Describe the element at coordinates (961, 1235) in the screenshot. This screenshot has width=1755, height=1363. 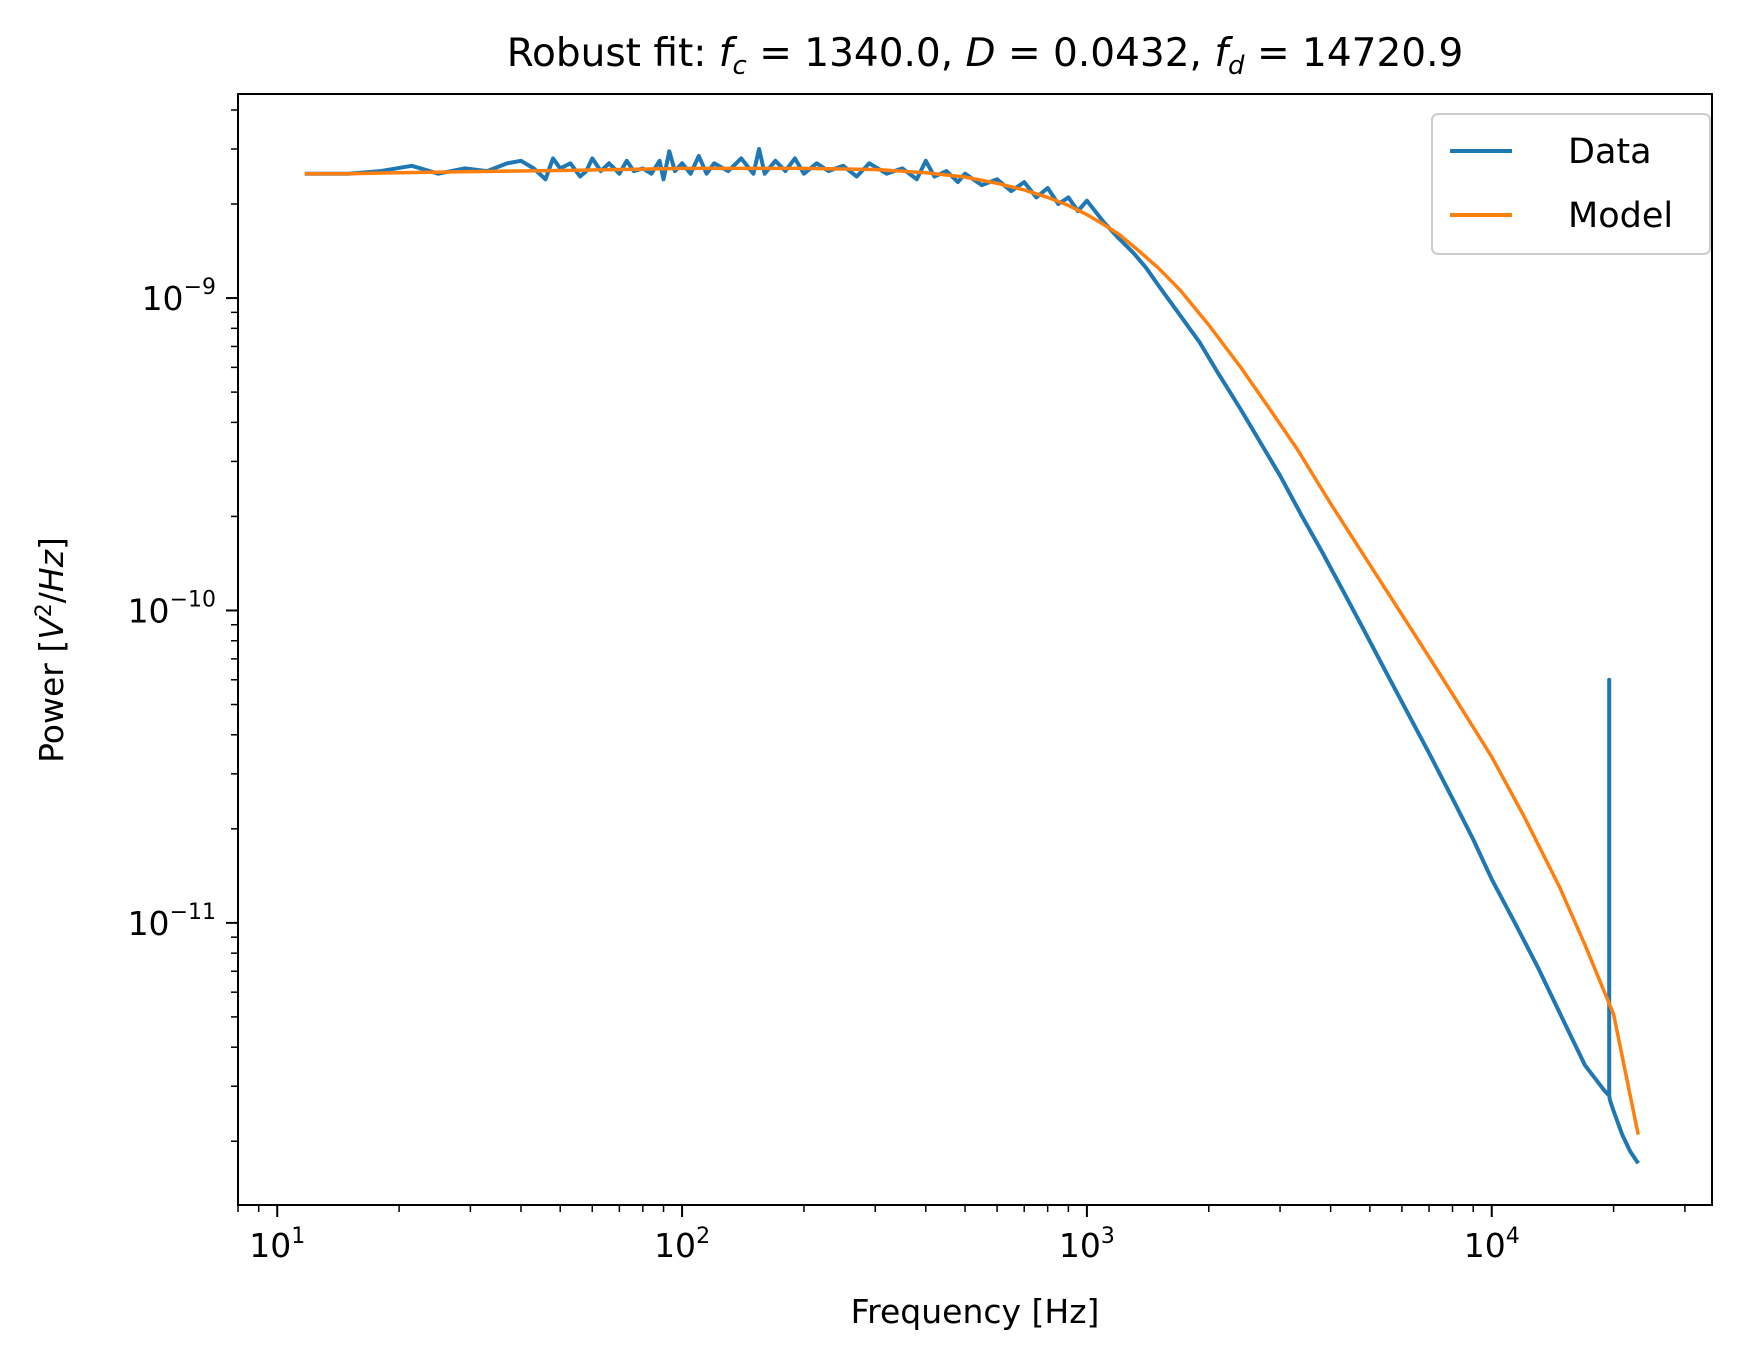
I see `x-axis: 101 102 103 104` at that location.